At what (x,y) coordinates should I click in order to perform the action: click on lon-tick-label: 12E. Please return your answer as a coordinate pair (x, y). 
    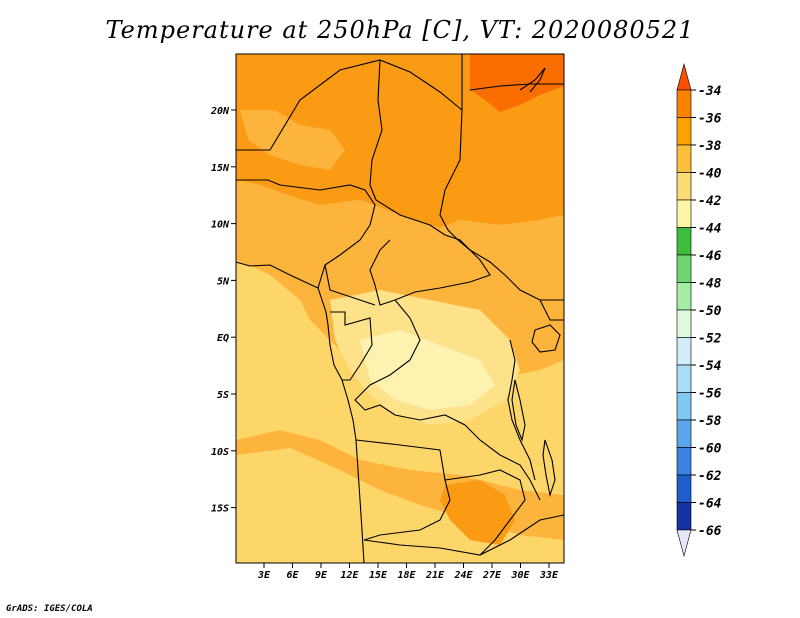
    Looking at the image, I should click on (349, 575).